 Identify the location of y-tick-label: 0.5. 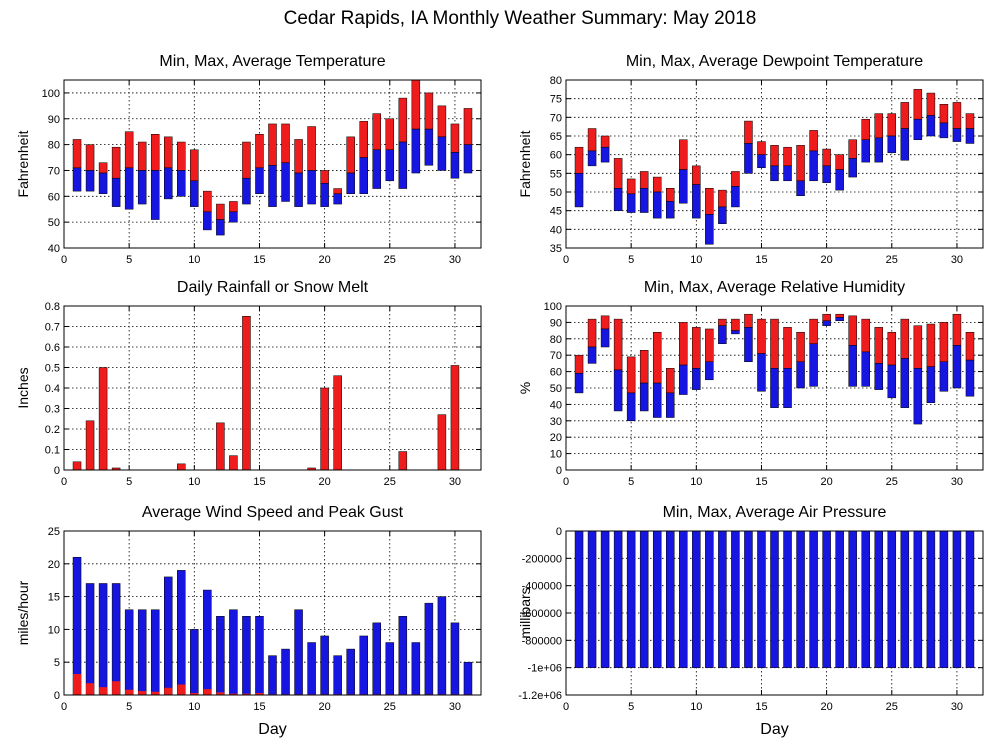
(52, 369).